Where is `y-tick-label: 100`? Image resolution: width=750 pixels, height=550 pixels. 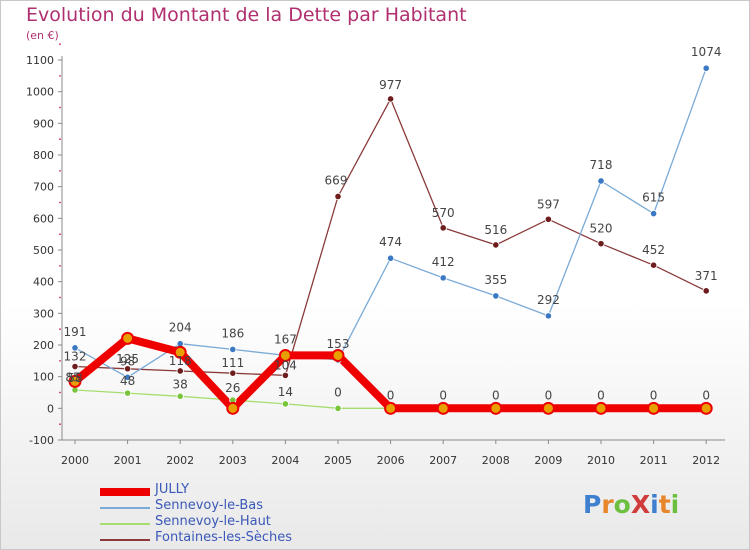 y-tick-label: 100 is located at coordinates (43, 377).